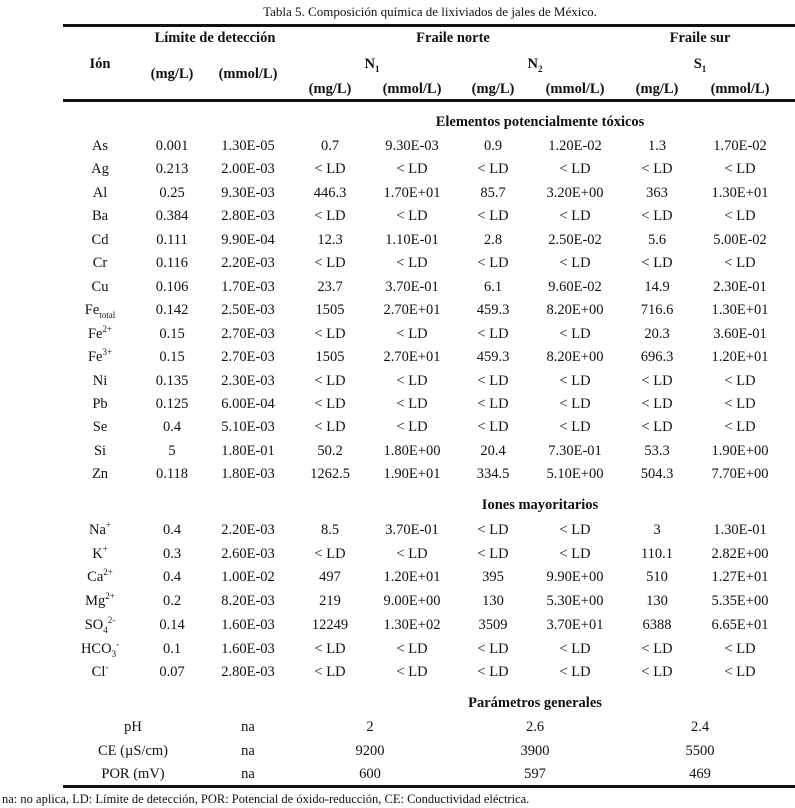 The image size is (795, 808). I want to click on ion-label: Zn, so click(100, 474).